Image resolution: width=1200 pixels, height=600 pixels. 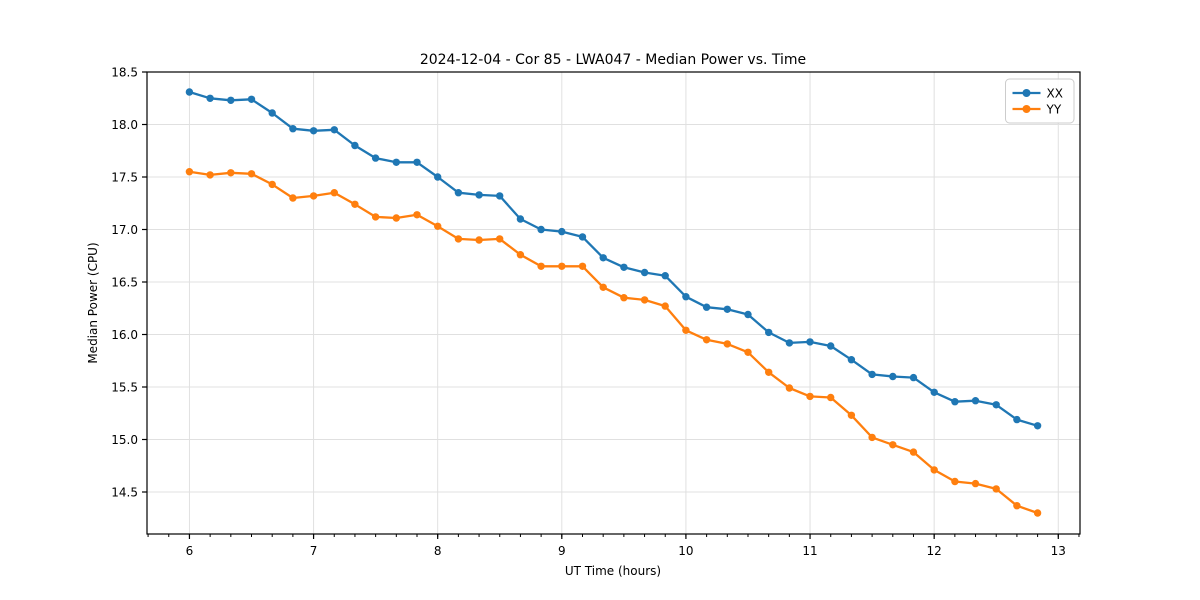 What do you see at coordinates (124, 493) in the screenshot?
I see `y-tick-label: 14.5` at bounding box center [124, 493].